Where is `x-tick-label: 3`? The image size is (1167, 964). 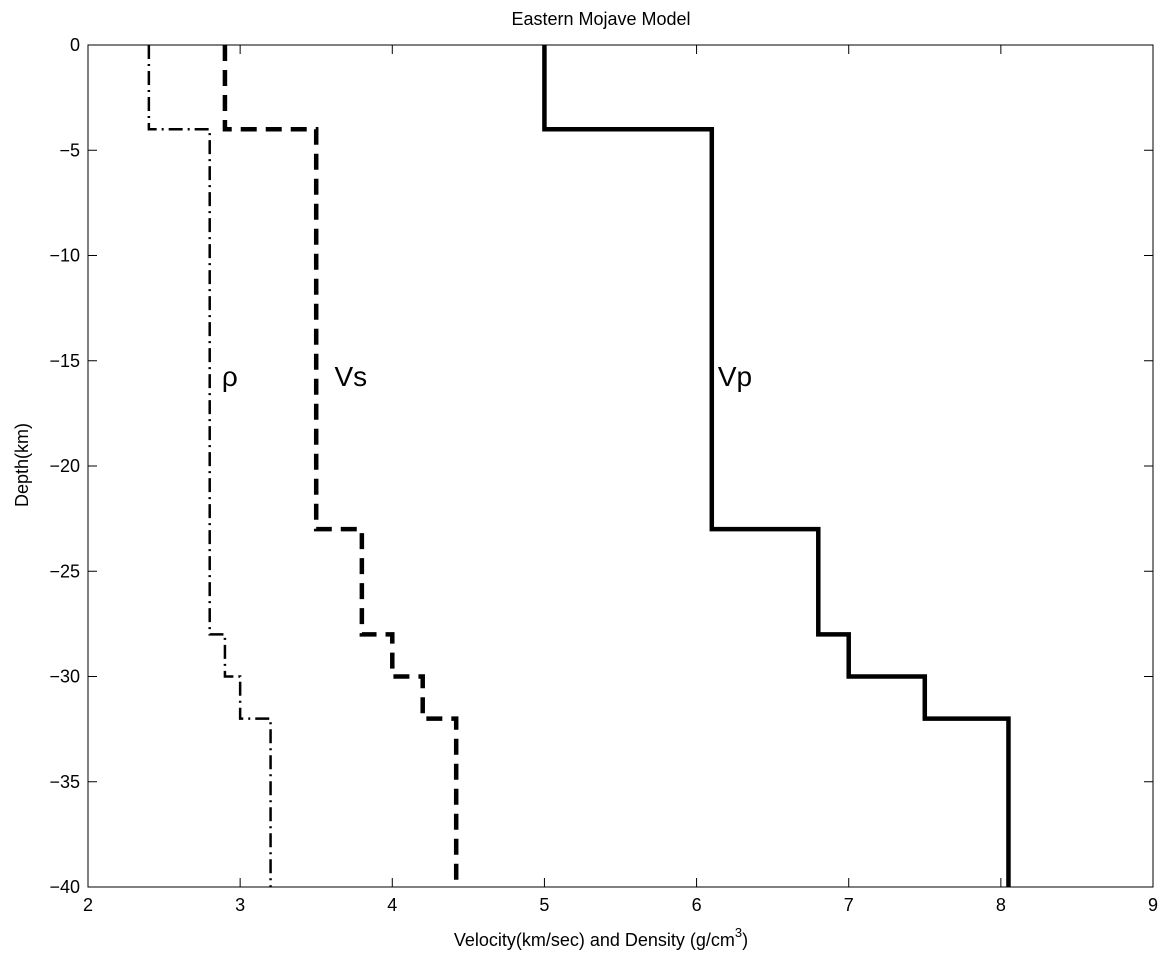
x-tick-label: 3 is located at coordinates (240, 905).